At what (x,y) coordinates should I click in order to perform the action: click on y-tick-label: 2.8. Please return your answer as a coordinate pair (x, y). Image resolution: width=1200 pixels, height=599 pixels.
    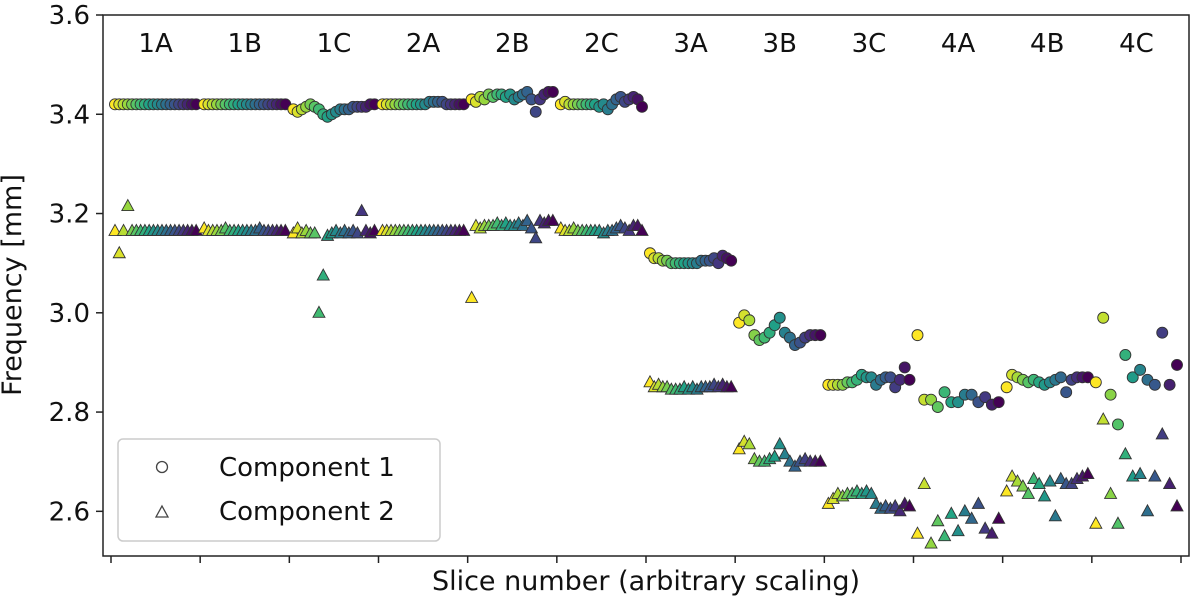
    Looking at the image, I should click on (69, 413).